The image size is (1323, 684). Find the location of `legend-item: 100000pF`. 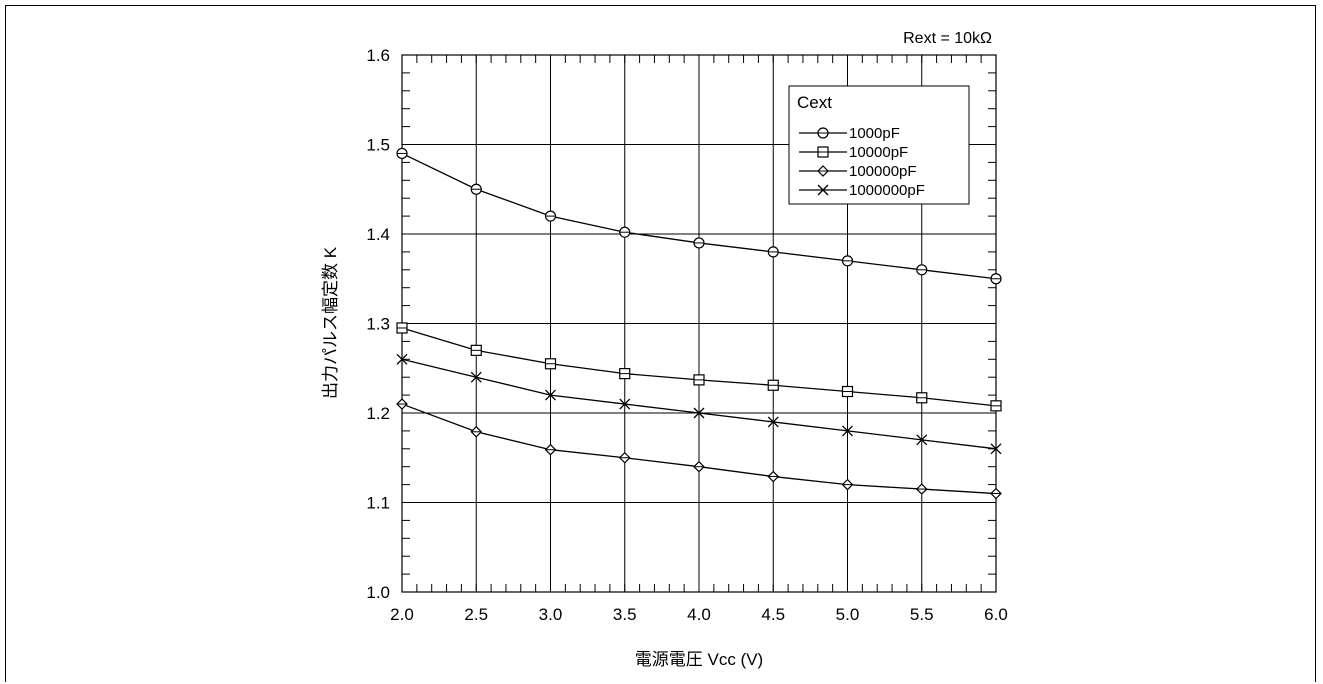

legend-item: 100000pF is located at coordinates (858, 171).